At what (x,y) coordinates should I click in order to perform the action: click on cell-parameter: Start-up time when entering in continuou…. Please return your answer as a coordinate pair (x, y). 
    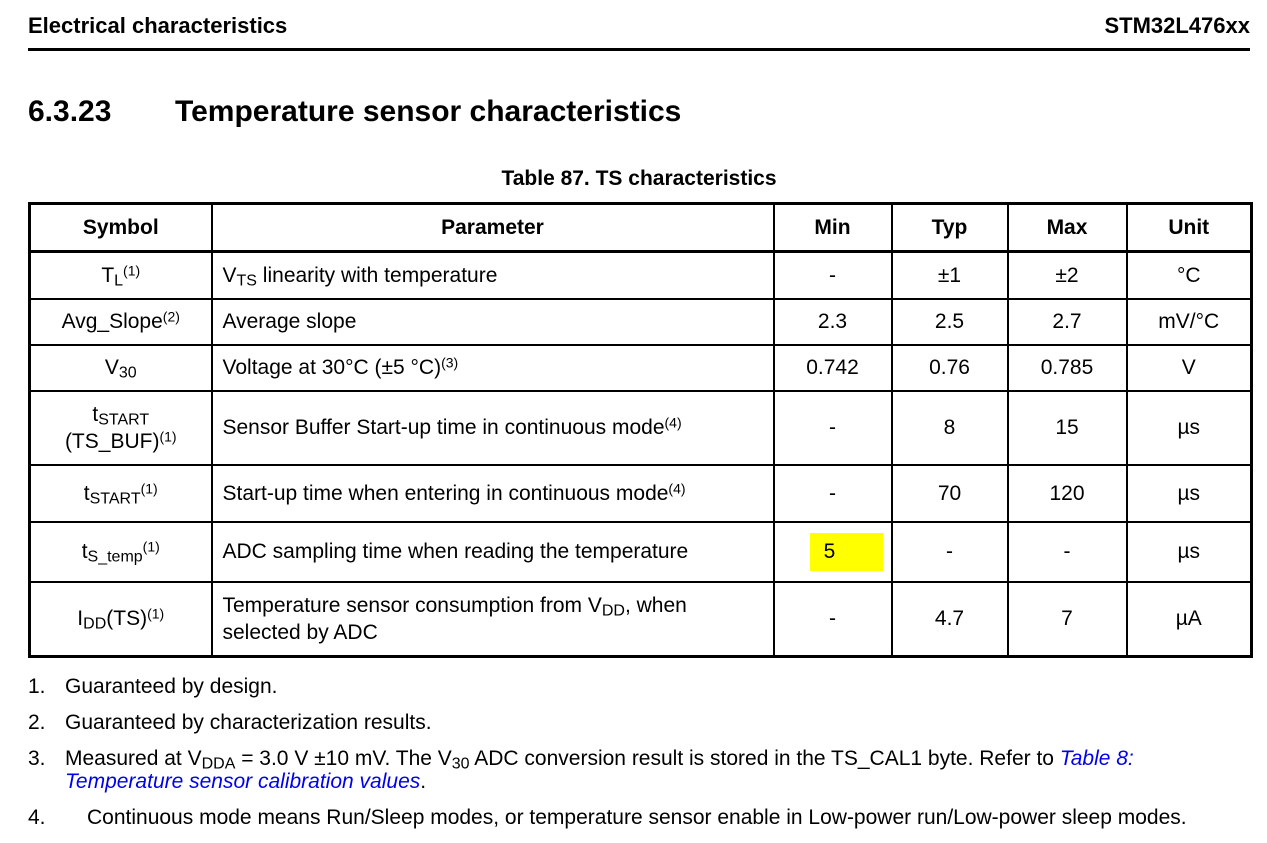
    Looking at the image, I should click on (492, 493).